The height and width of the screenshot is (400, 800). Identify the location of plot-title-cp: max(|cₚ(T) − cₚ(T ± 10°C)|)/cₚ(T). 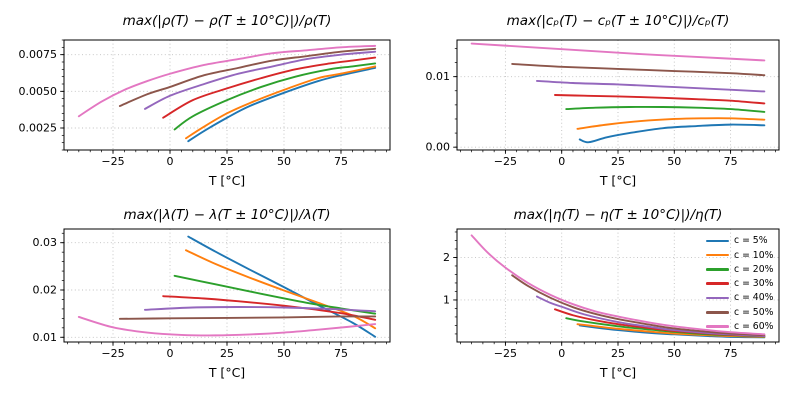
(618, 21).